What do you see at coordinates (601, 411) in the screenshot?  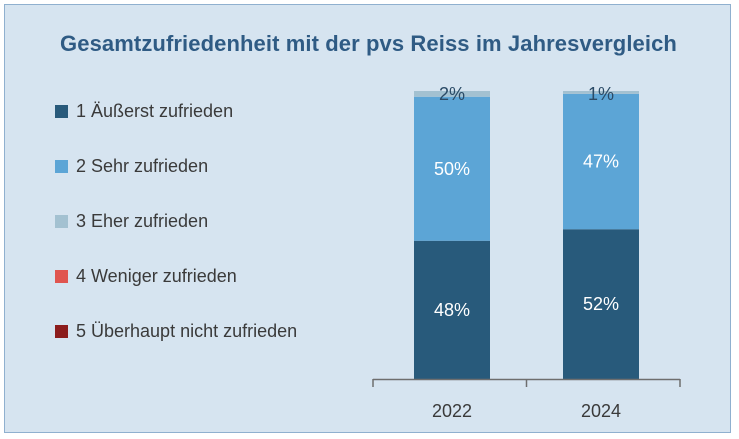 I see `x-tick-label-2024: 2024` at bounding box center [601, 411].